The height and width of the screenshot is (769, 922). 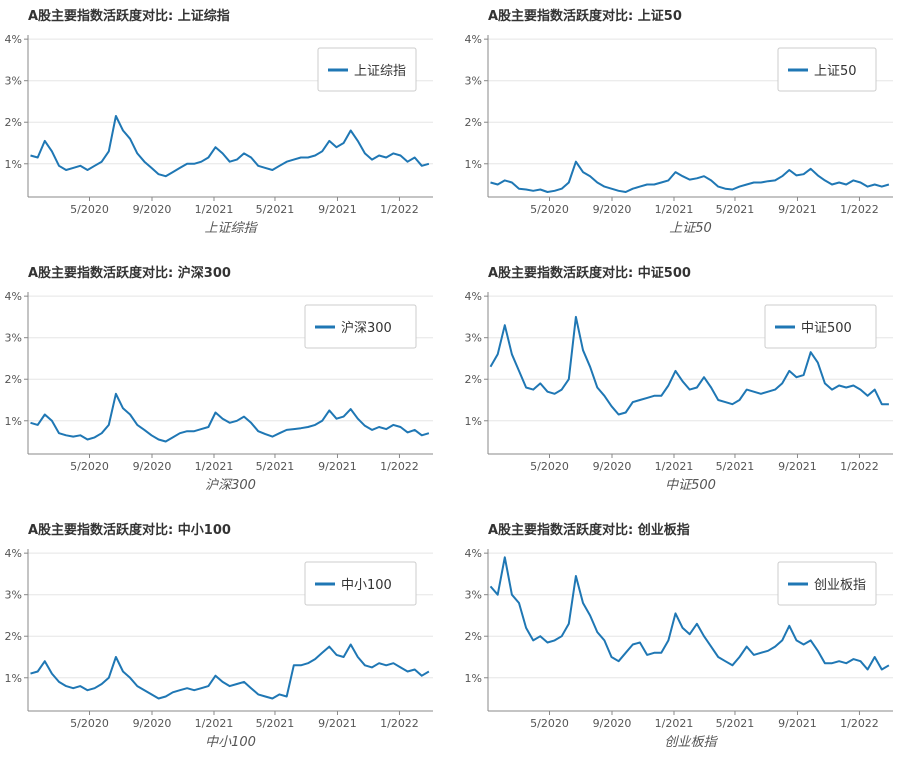 What do you see at coordinates (129, 530) in the screenshot?
I see `chart-title: A股主要指数活跃度对比: 中小100` at bounding box center [129, 530].